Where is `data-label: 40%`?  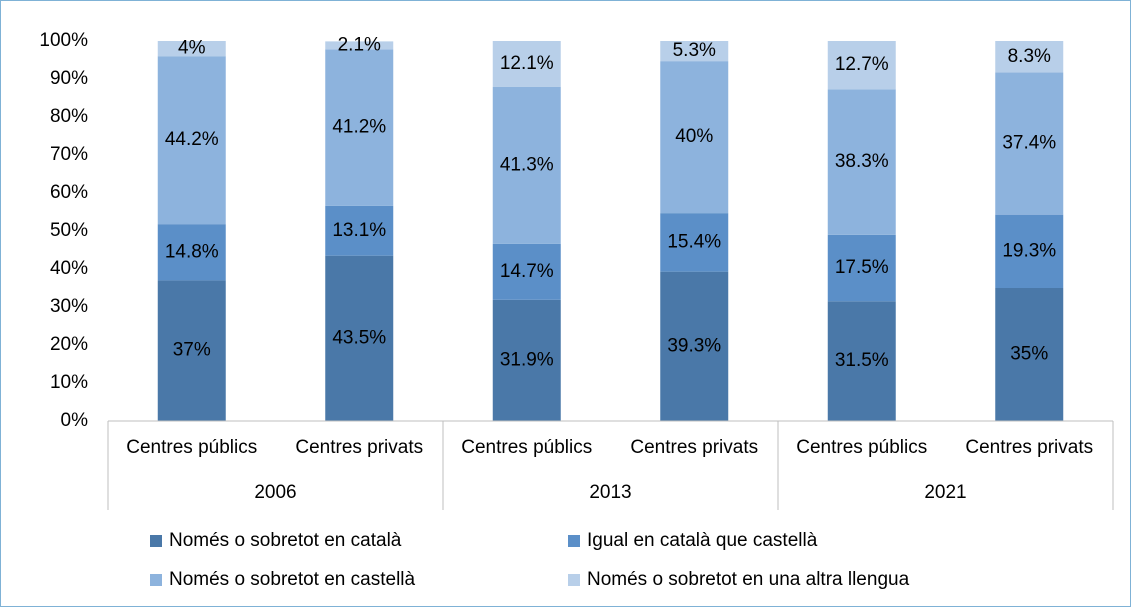 data-label: 40% is located at coordinates (694, 136).